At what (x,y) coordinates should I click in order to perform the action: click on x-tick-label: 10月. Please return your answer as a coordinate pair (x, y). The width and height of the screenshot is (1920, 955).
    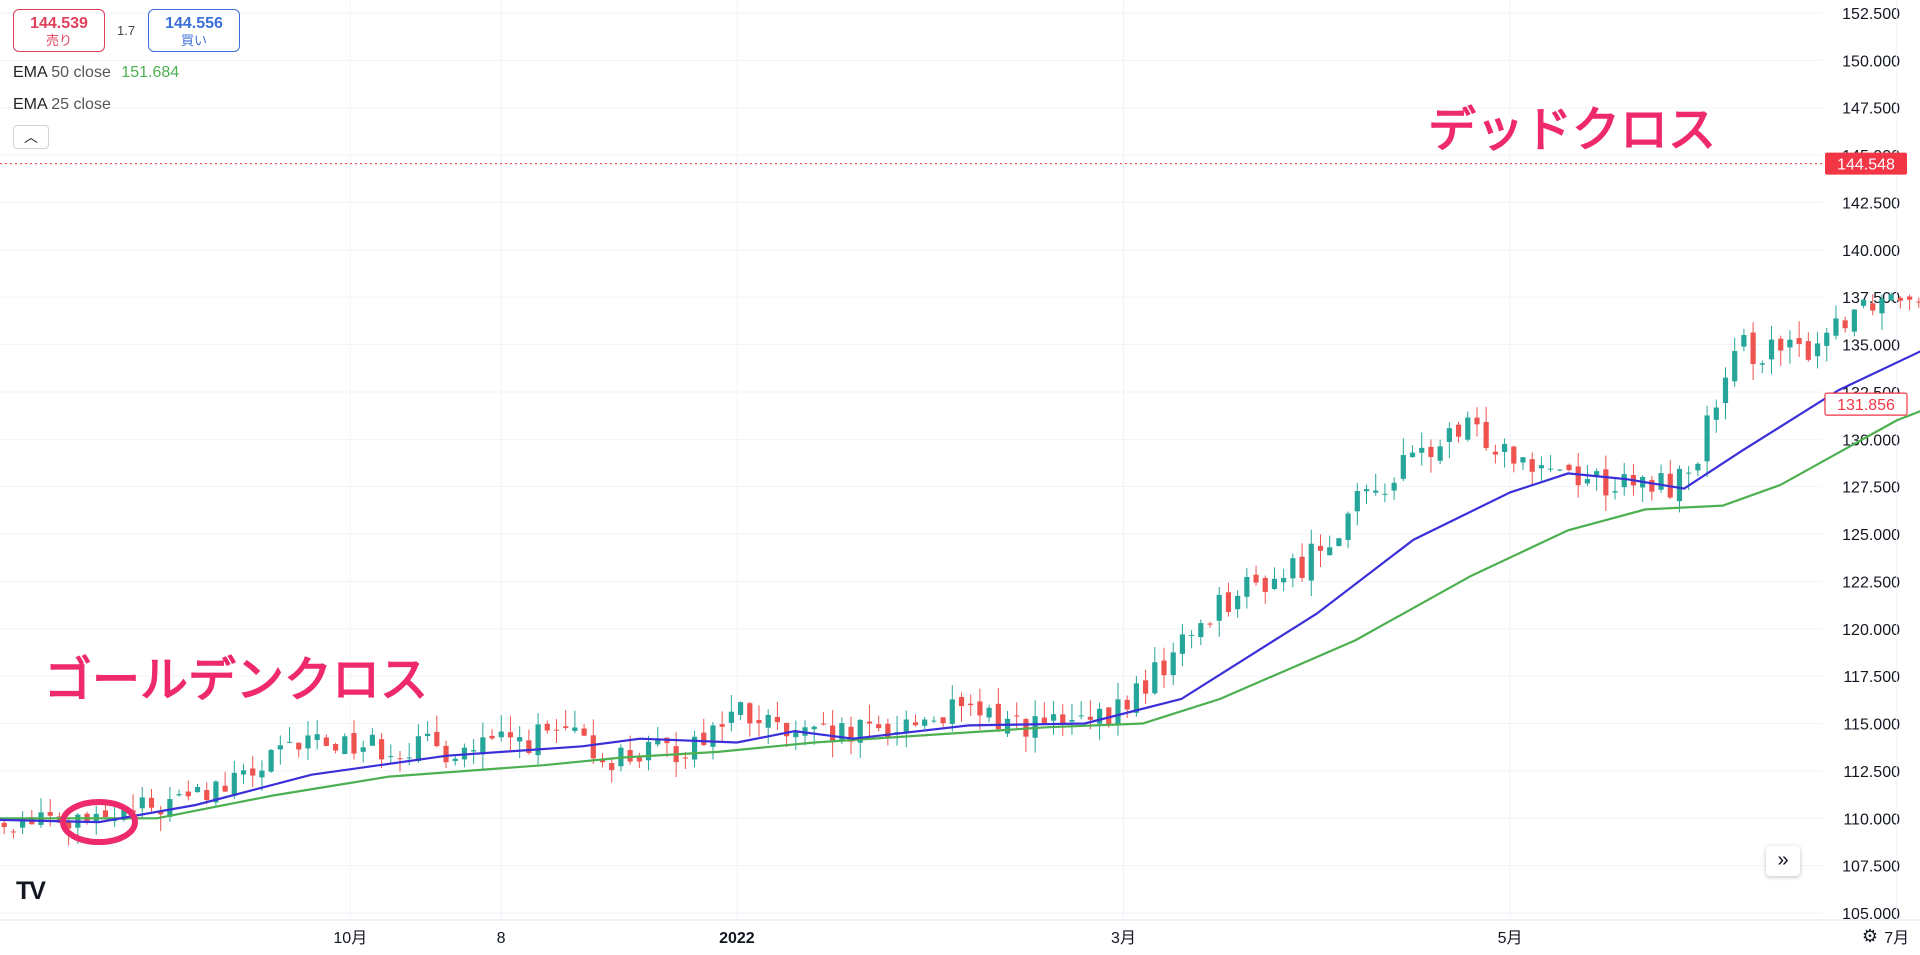
    Looking at the image, I should click on (350, 938).